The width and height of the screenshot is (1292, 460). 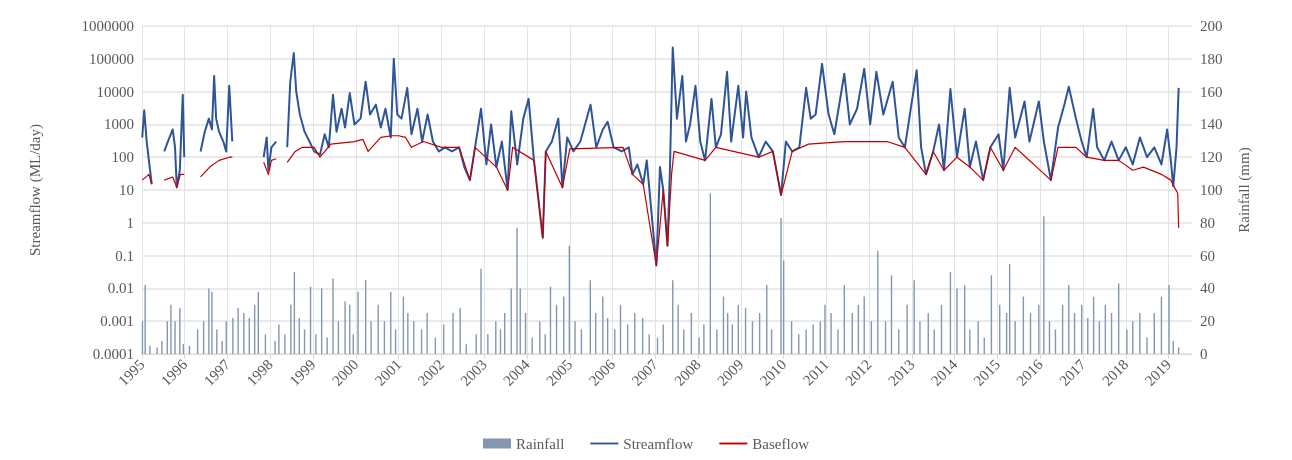 What do you see at coordinates (117, 321) in the screenshot?
I see `y-tick-label: 0.001` at bounding box center [117, 321].